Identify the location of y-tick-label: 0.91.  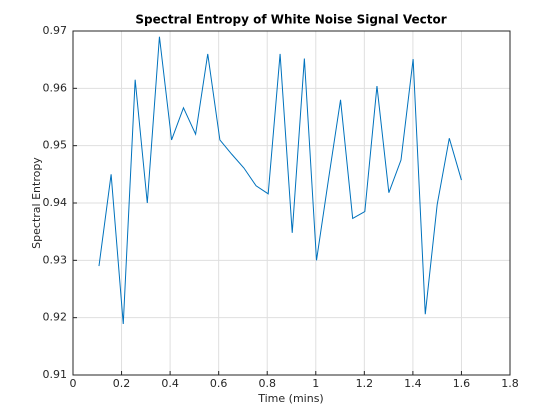
(55, 374).